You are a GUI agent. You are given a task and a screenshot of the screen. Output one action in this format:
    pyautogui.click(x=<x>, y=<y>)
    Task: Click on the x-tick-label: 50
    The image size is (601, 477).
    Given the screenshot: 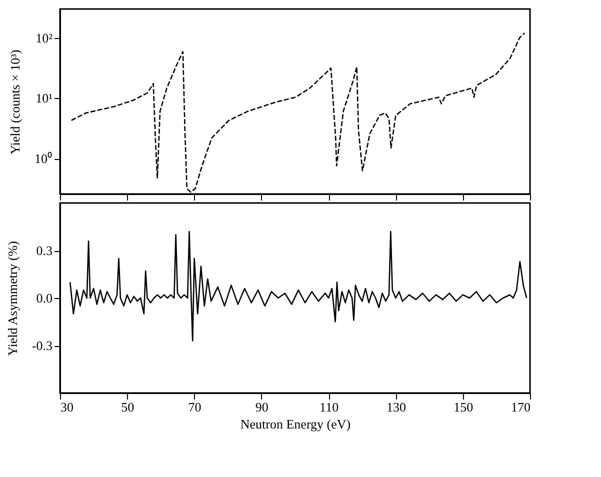 What is the action you would take?
    pyautogui.click(x=127, y=407)
    